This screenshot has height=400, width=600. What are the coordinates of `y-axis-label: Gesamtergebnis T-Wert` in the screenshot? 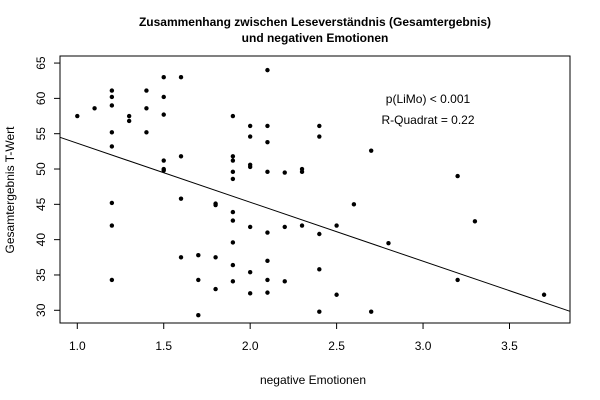 It's located at (10, 190).